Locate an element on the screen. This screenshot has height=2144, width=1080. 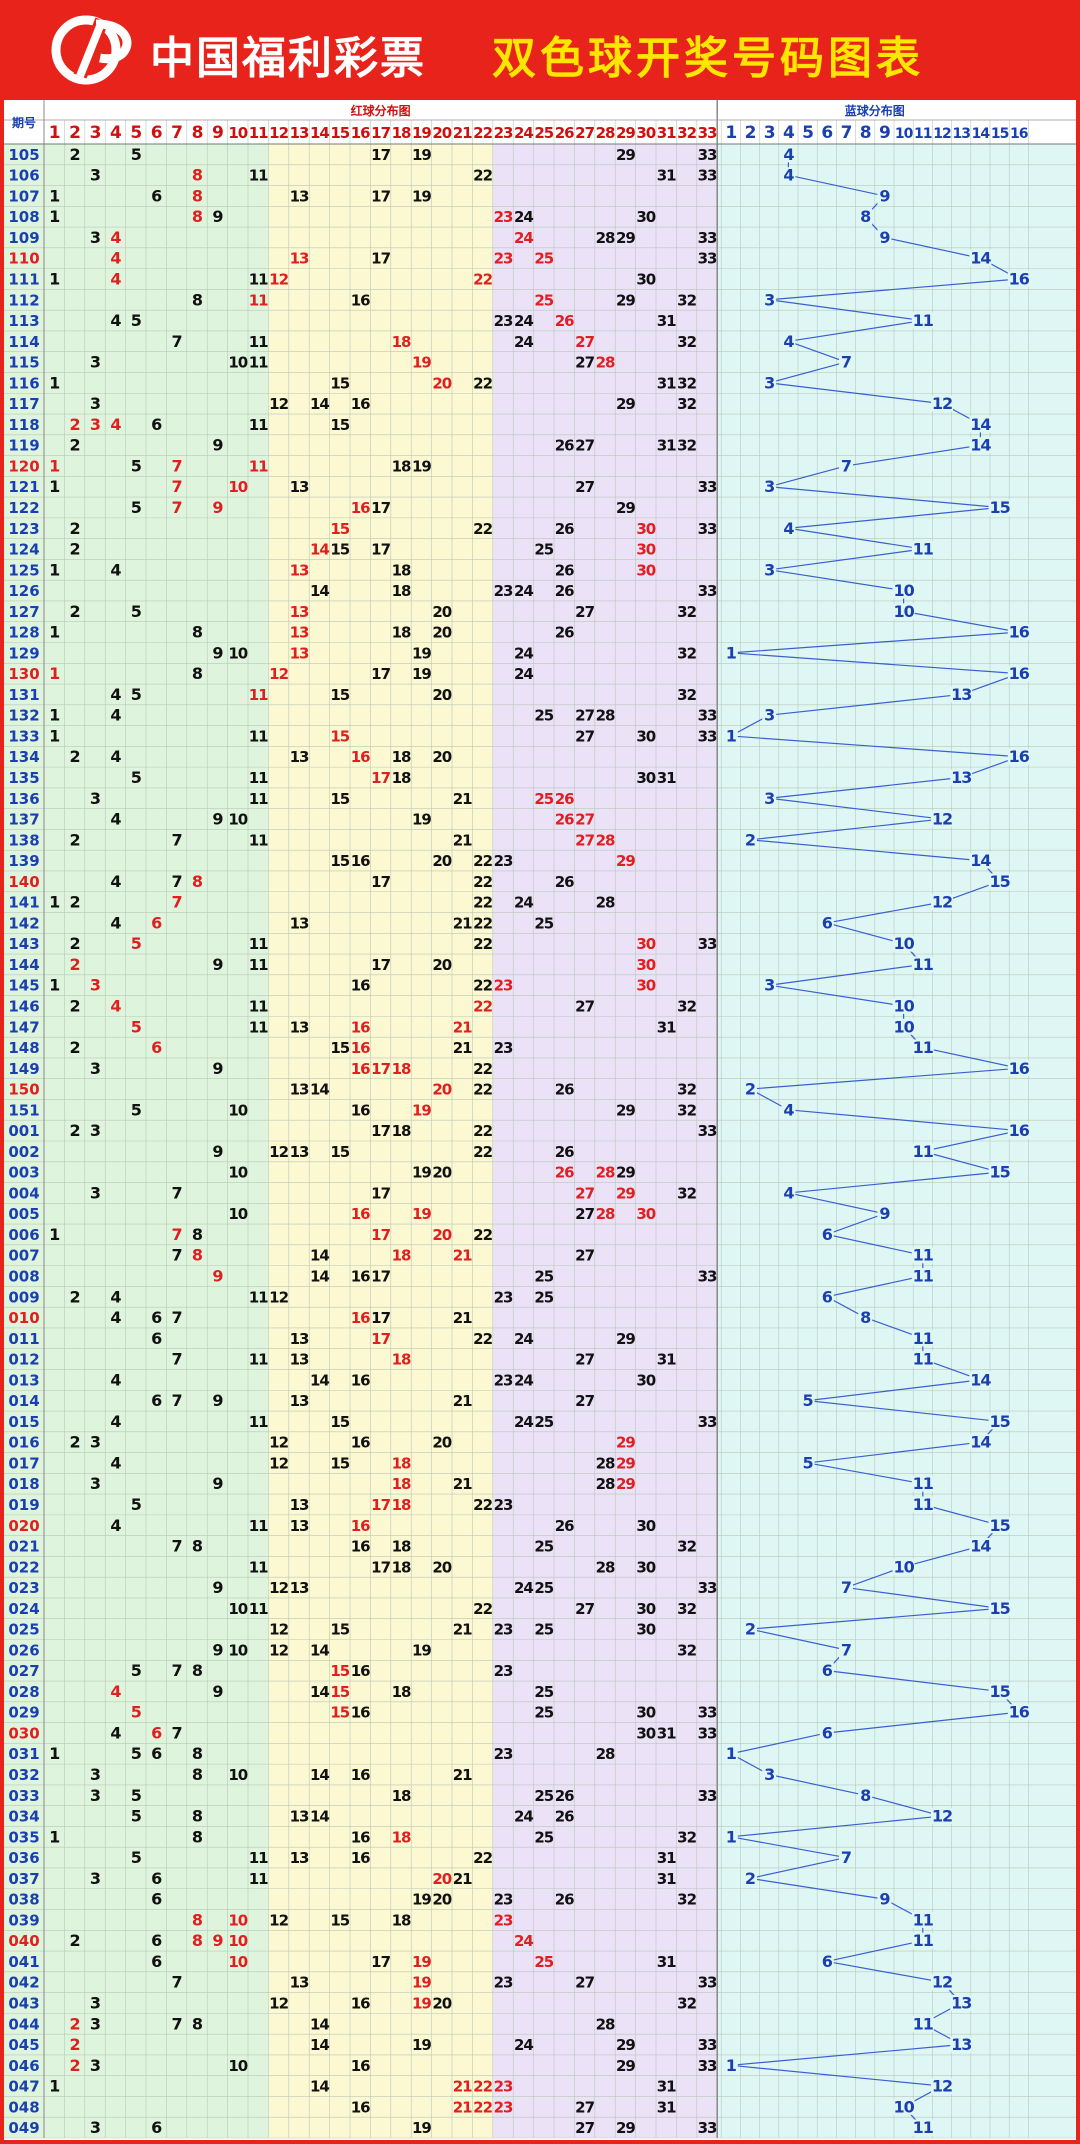
red-ball-number: 32 is located at coordinates (686, 2003).